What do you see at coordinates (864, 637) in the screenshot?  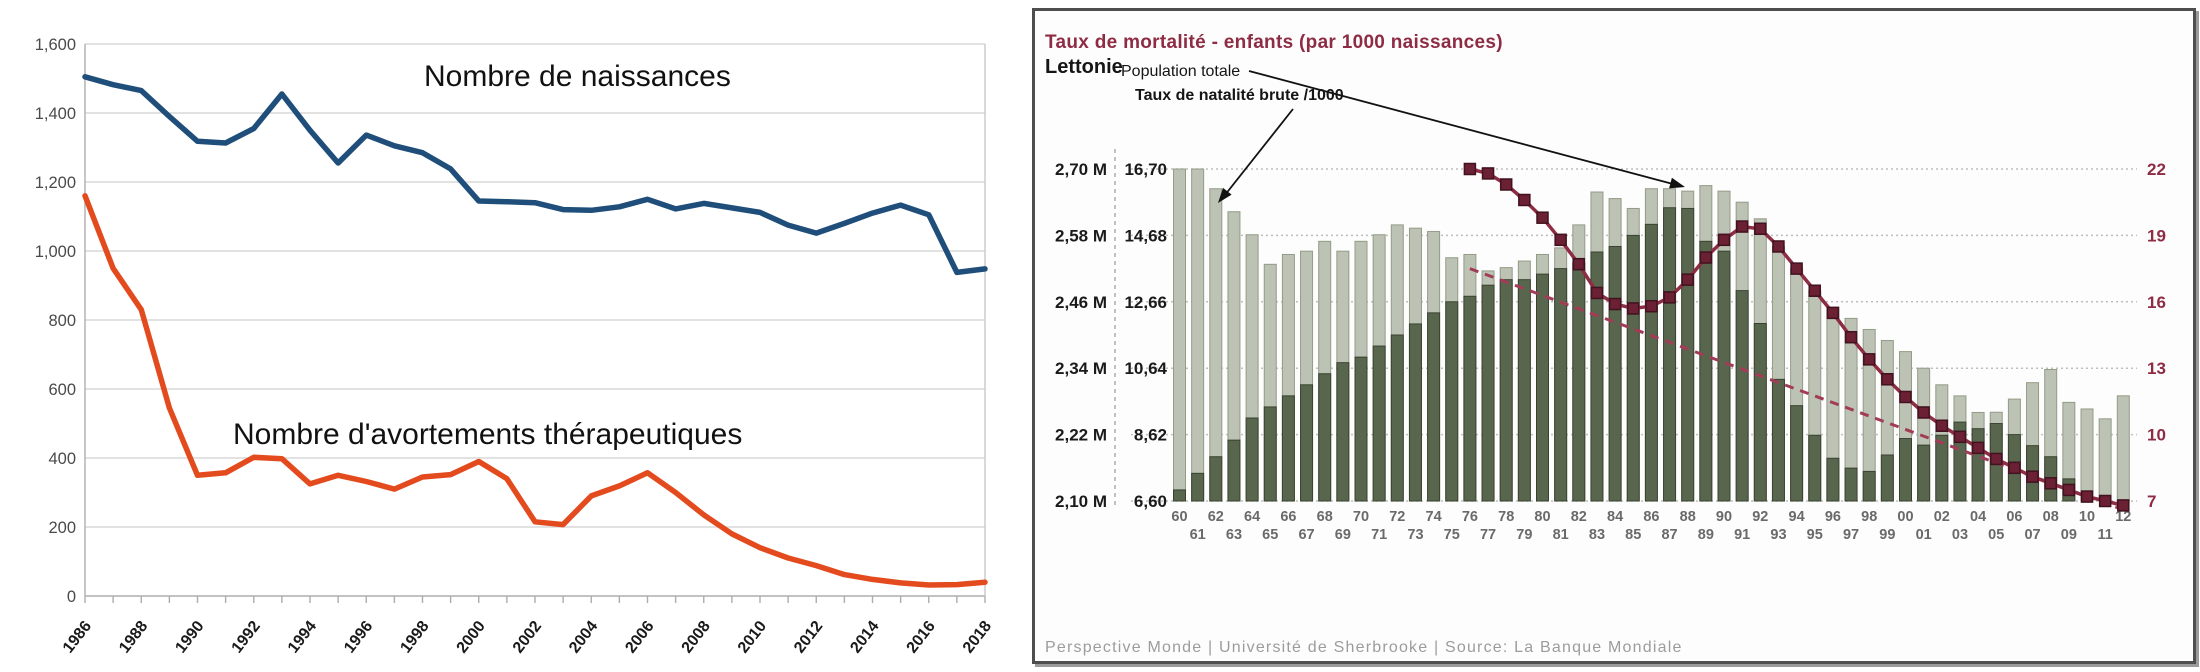 I see `x-axis-label: 2014` at bounding box center [864, 637].